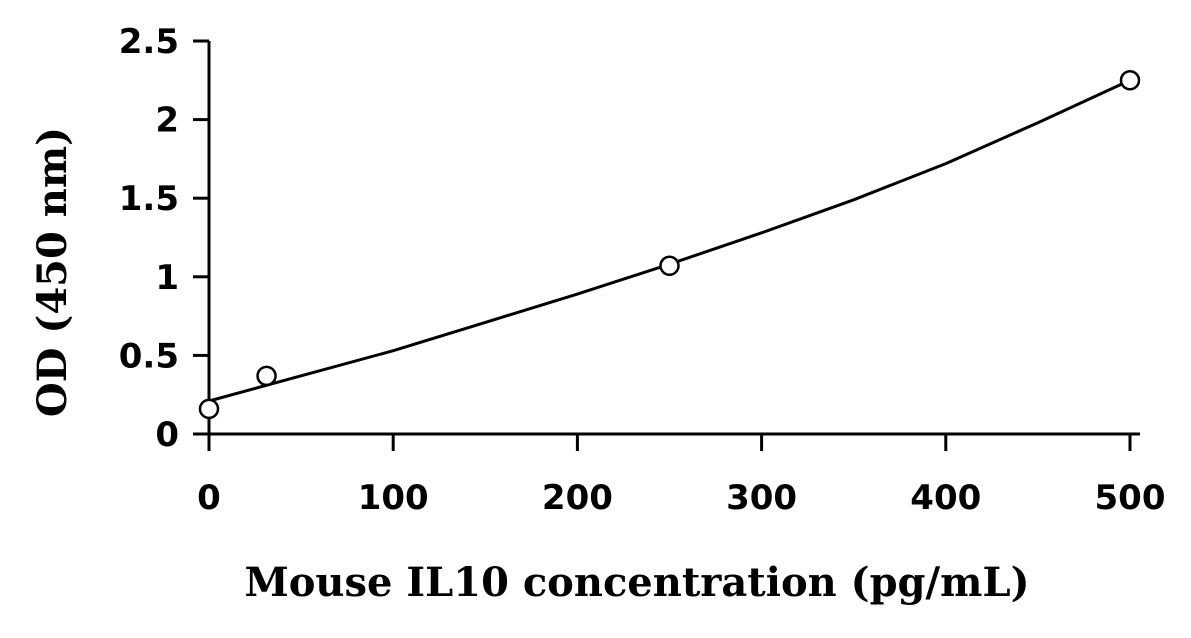 The width and height of the screenshot is (1191, 638). What do you see at coordinates (761, 498) in the screenshot?
I see `x-tick-label: 300` at bounding box center [761, 498].